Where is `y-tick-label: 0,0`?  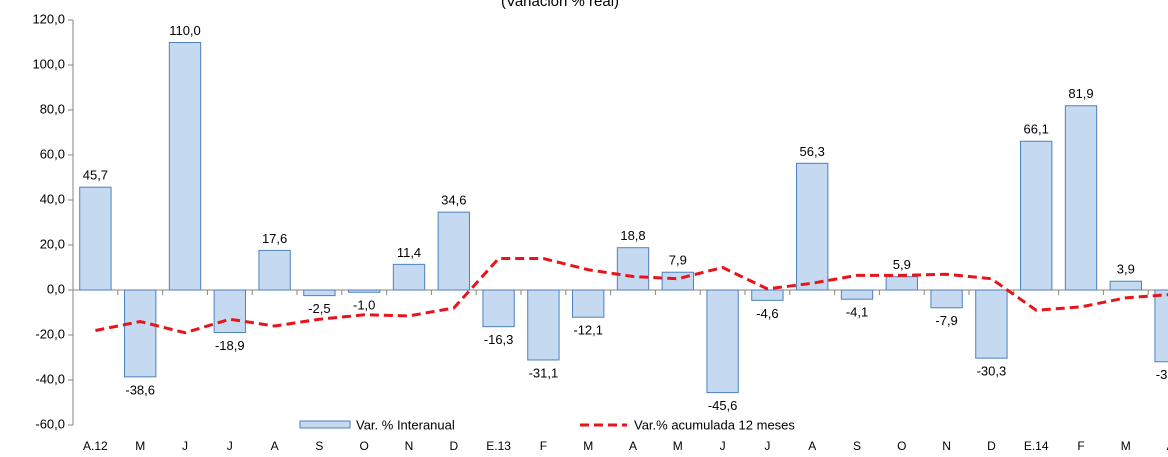 y-tick-label: 0,0 is located at coordinates (56, 288).